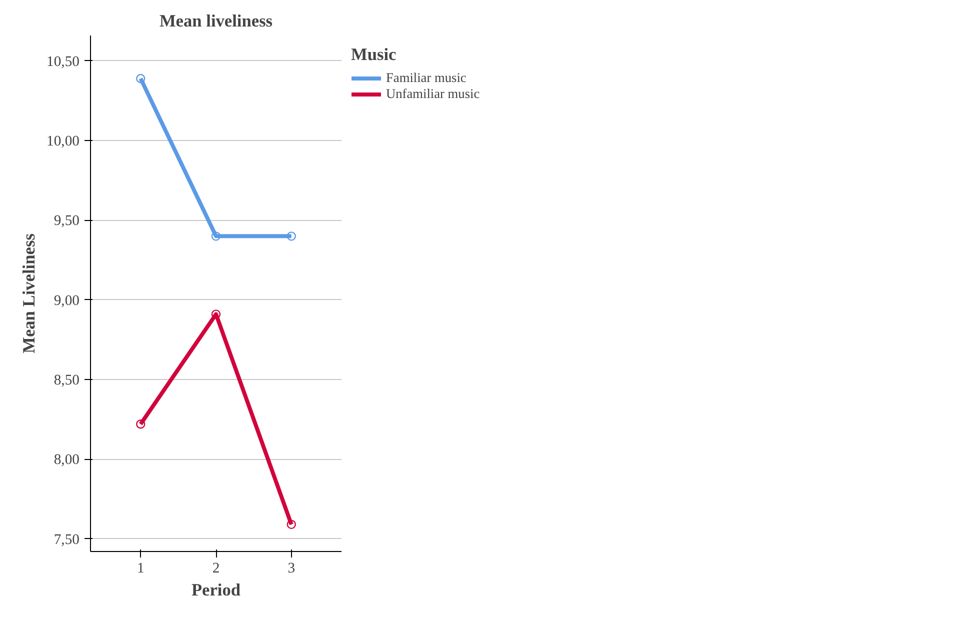 This screenshot has height=621, width=960. Describe the element at coordinates (216, 21) in the screenshot. I see `chart-title: Mean liveliness` at that location.